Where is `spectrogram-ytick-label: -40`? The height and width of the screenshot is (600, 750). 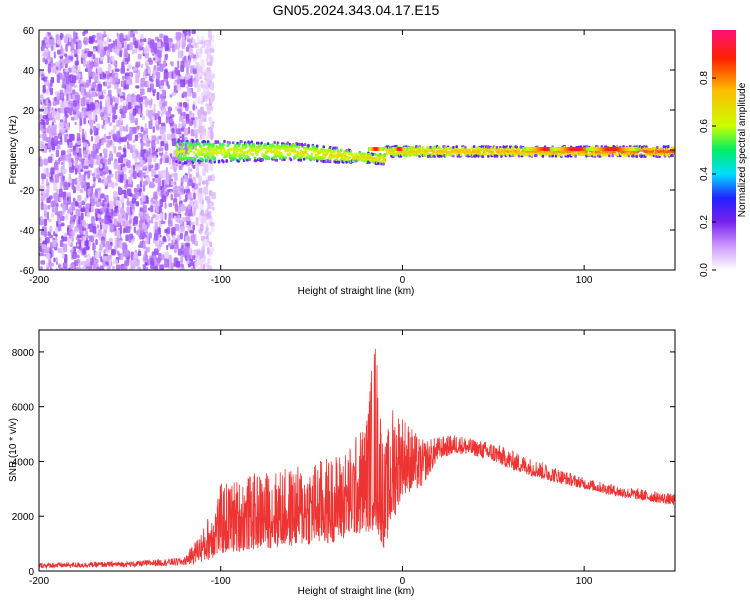
spectrogram-ytick-label: -40 is located at coordinates (27, 231).